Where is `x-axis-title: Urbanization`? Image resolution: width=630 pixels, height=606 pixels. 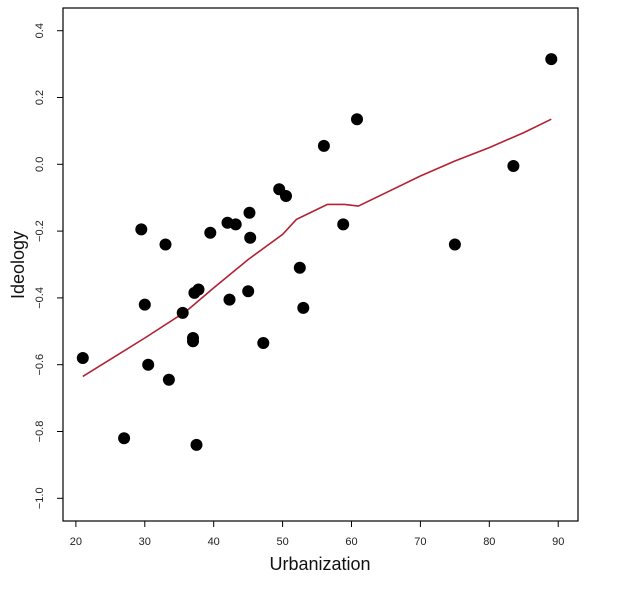 x-axis-title: Urbanization is located at coordinates (319, 564).